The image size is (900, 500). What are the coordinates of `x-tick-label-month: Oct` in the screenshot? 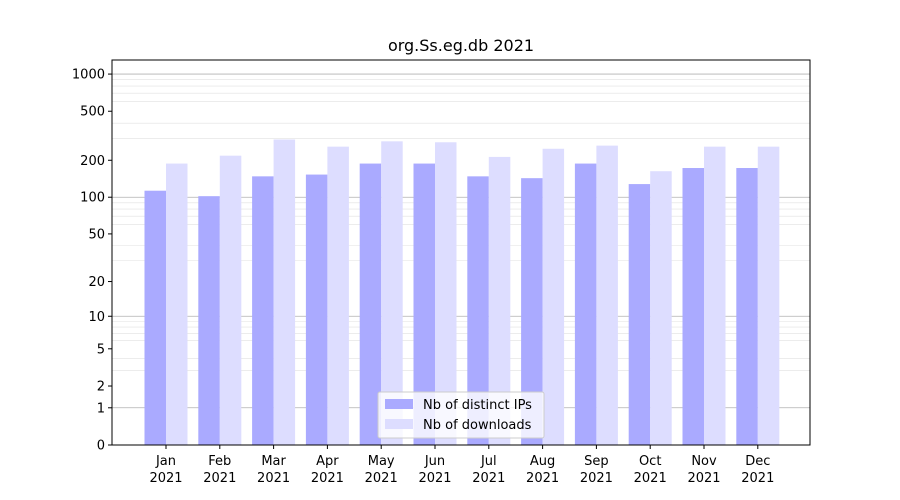 It's located at (650, 461).